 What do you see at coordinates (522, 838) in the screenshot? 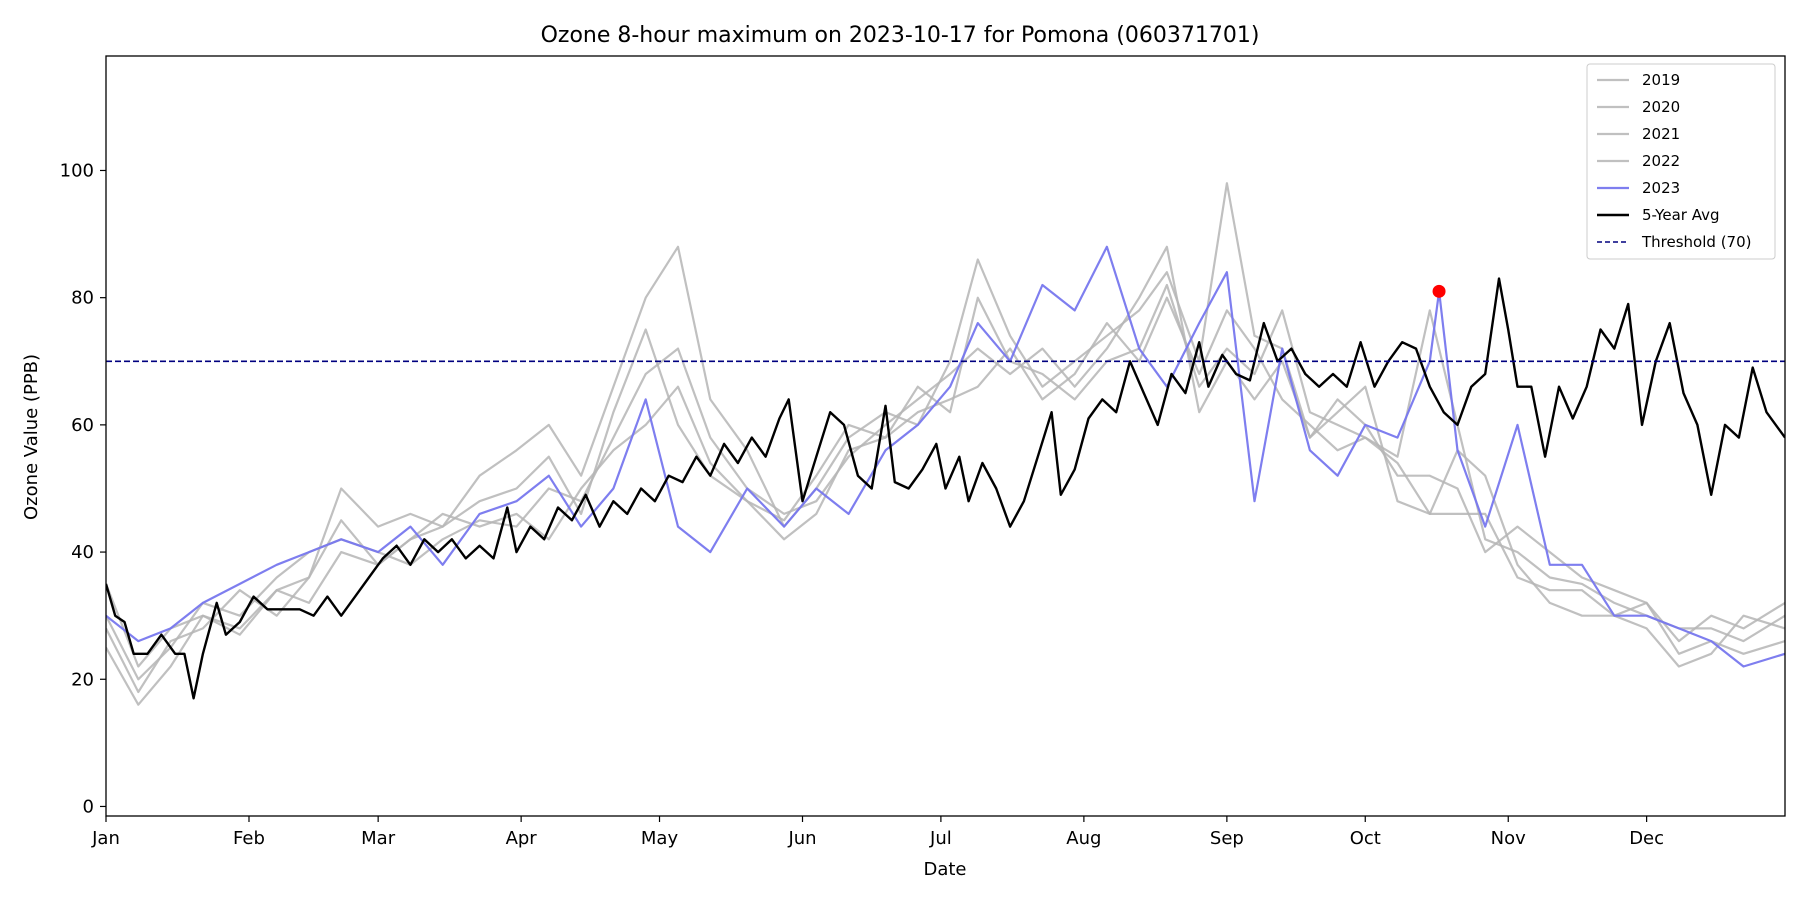
I see `x-tick-label: Apr` at bounding box center [522, 838].